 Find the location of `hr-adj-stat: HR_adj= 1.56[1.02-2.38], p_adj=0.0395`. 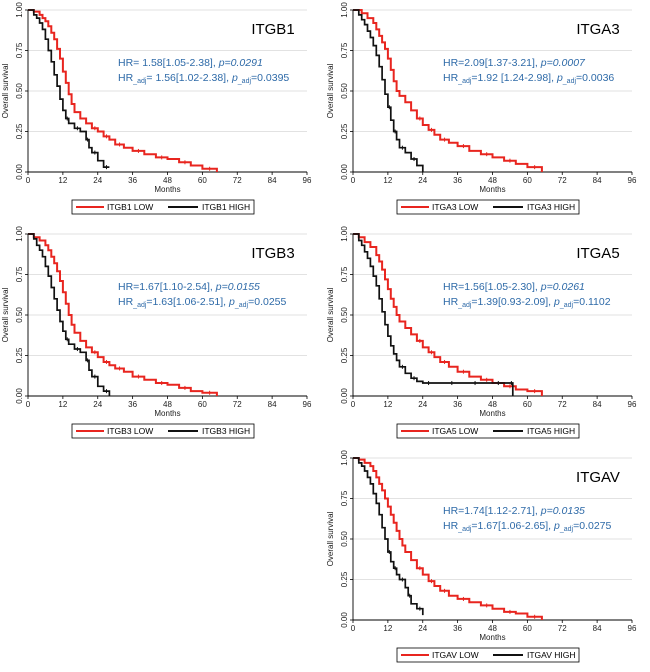

hr-adj-stat: HR_adj= 1.56[1.02-2.38], p_adj=0.0395 is located at coordinates (203, 78).